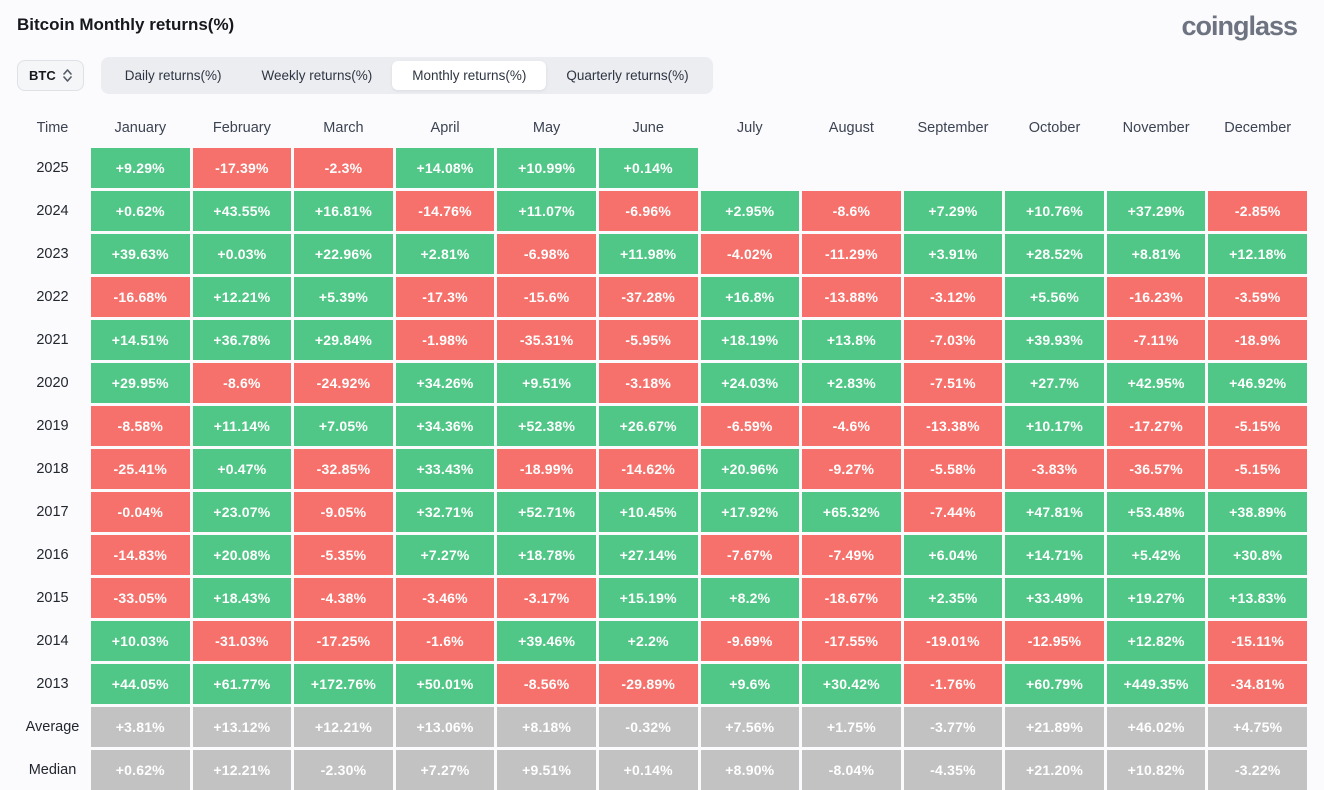  What do you see at coordinates (648, 512) in the screenshot?
I see `return-cell: +10.45%` at bounding box center [648, 512].